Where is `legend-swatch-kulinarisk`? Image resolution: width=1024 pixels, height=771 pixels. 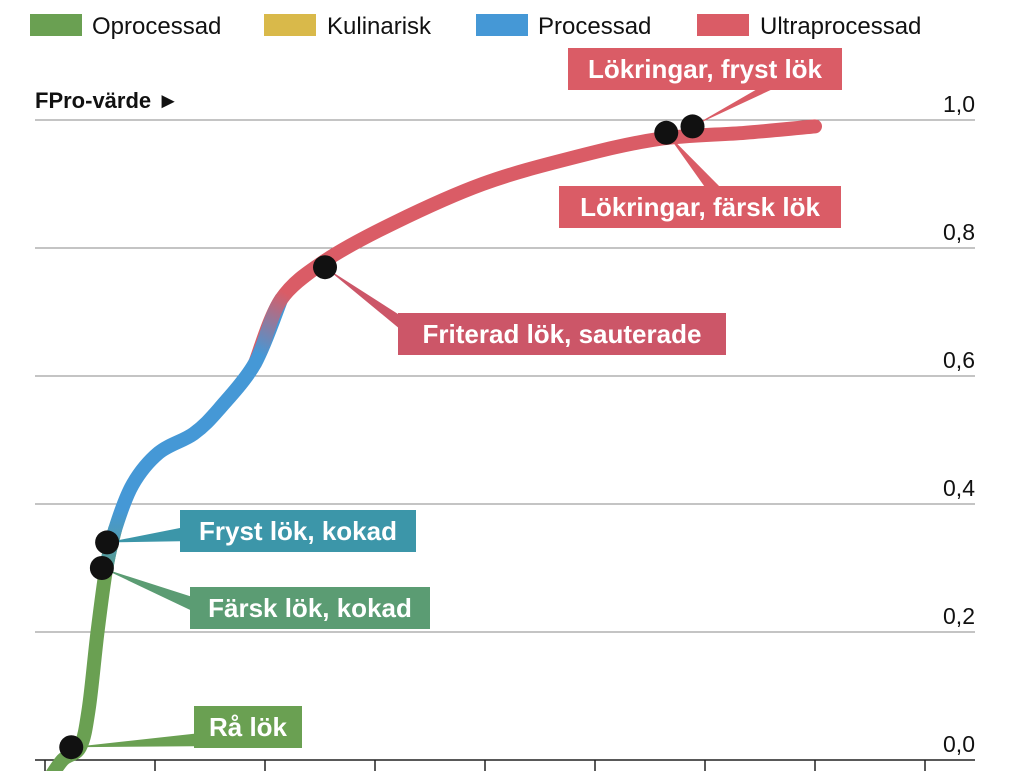
legend-swatch-kulinarisk is located at coordinates (290, 25).